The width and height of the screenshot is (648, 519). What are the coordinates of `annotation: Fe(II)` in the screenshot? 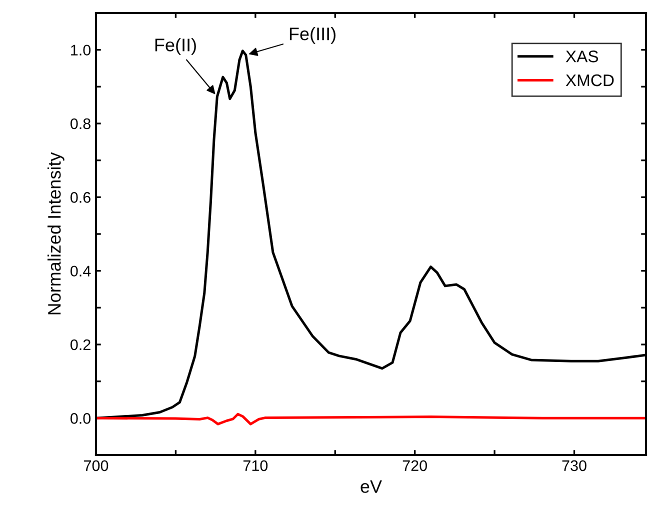 It's located at (175, 46).